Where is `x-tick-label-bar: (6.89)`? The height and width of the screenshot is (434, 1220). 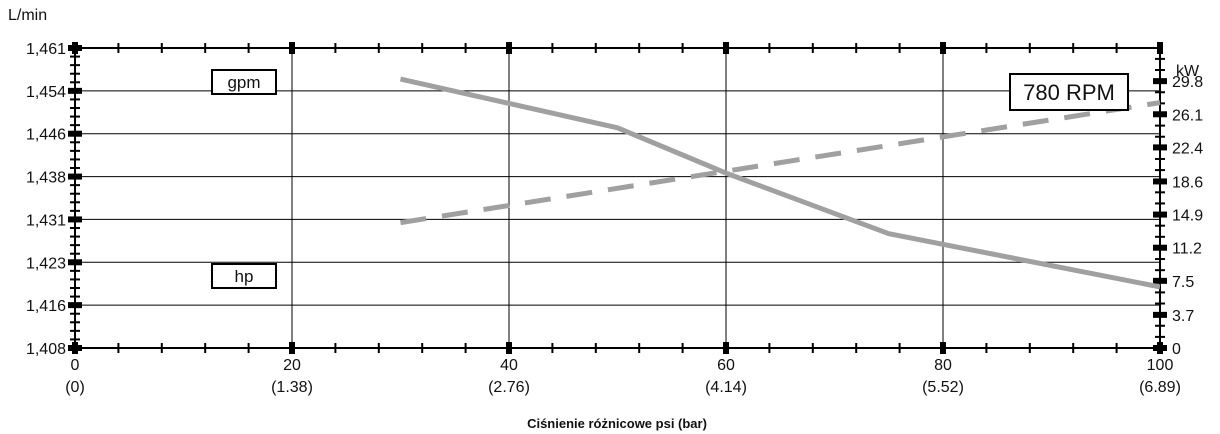
x-tick-label-bar: (6.89) is located at coordinates (1160, 387).